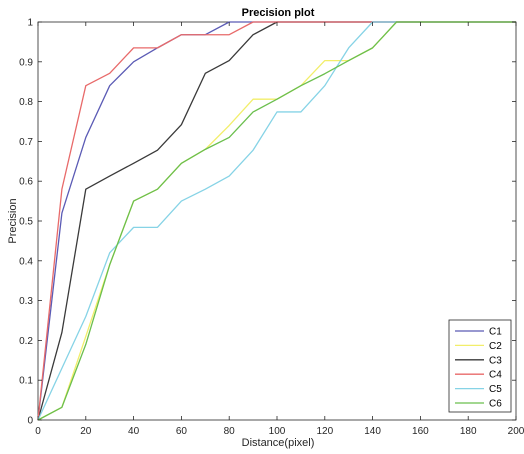 The width and height of the screenshot is (524, 454). I want to click on legend-label-c4: C4, so click(495, 375).